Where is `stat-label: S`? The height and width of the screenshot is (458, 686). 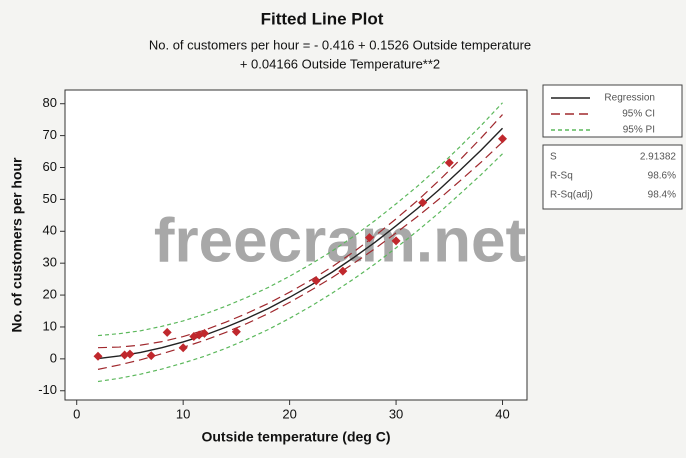
stat-label: S is located at coordinates (553, 157).